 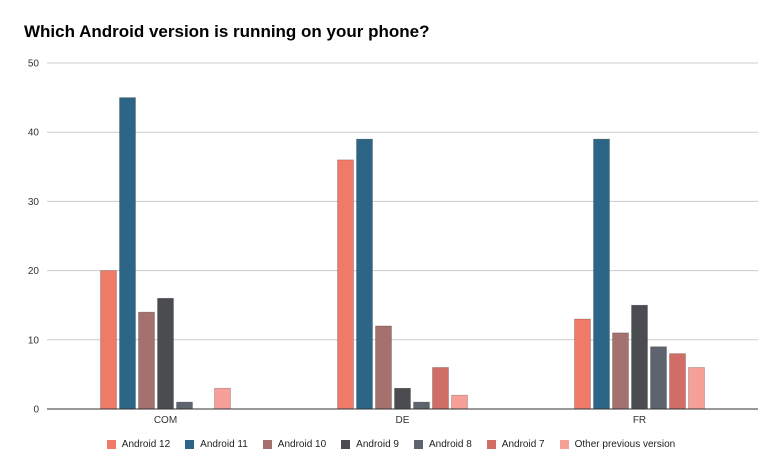 I want to click on x-tick-label: COM, so click(x=165, y=420).